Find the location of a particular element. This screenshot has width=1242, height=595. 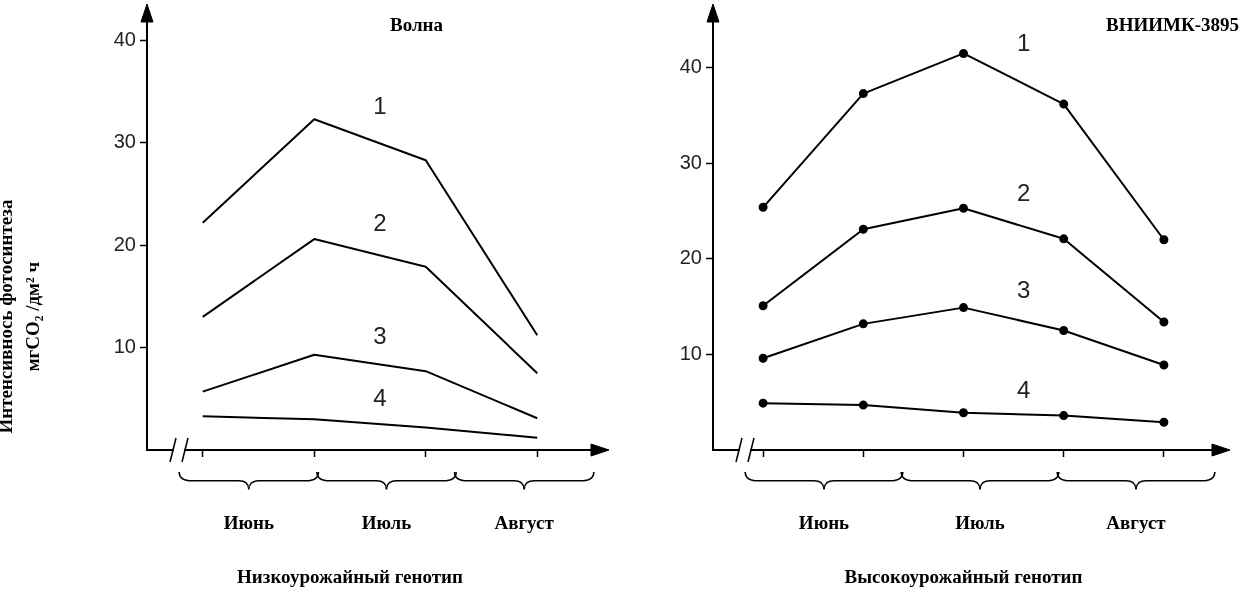

chart-title: ВНИИМК-3895 is located at coordinates (1172, 25).